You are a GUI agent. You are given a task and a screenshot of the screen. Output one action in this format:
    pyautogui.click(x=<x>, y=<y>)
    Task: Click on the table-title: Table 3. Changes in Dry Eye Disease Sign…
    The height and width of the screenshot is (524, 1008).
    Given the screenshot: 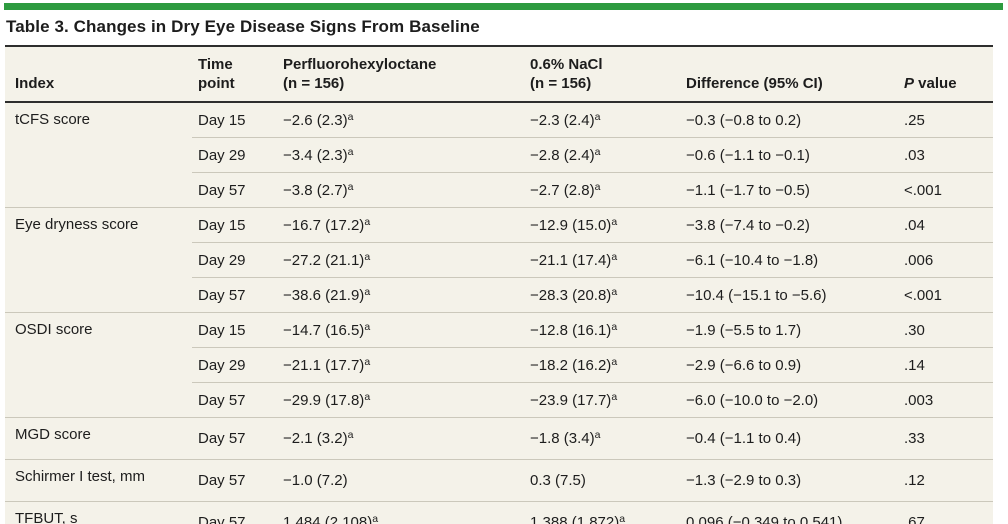 What is the action you would take?
    pyautogui.click(x=243, y=26)
    